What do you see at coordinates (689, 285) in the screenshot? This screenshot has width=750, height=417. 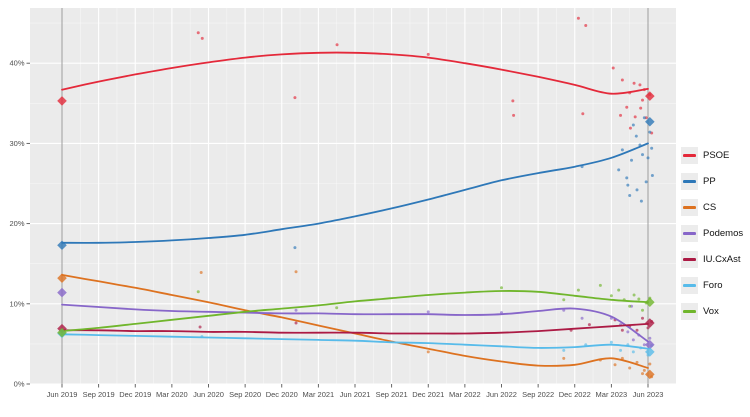 I see `legend-key-foro` at bounding box center [689, 285].